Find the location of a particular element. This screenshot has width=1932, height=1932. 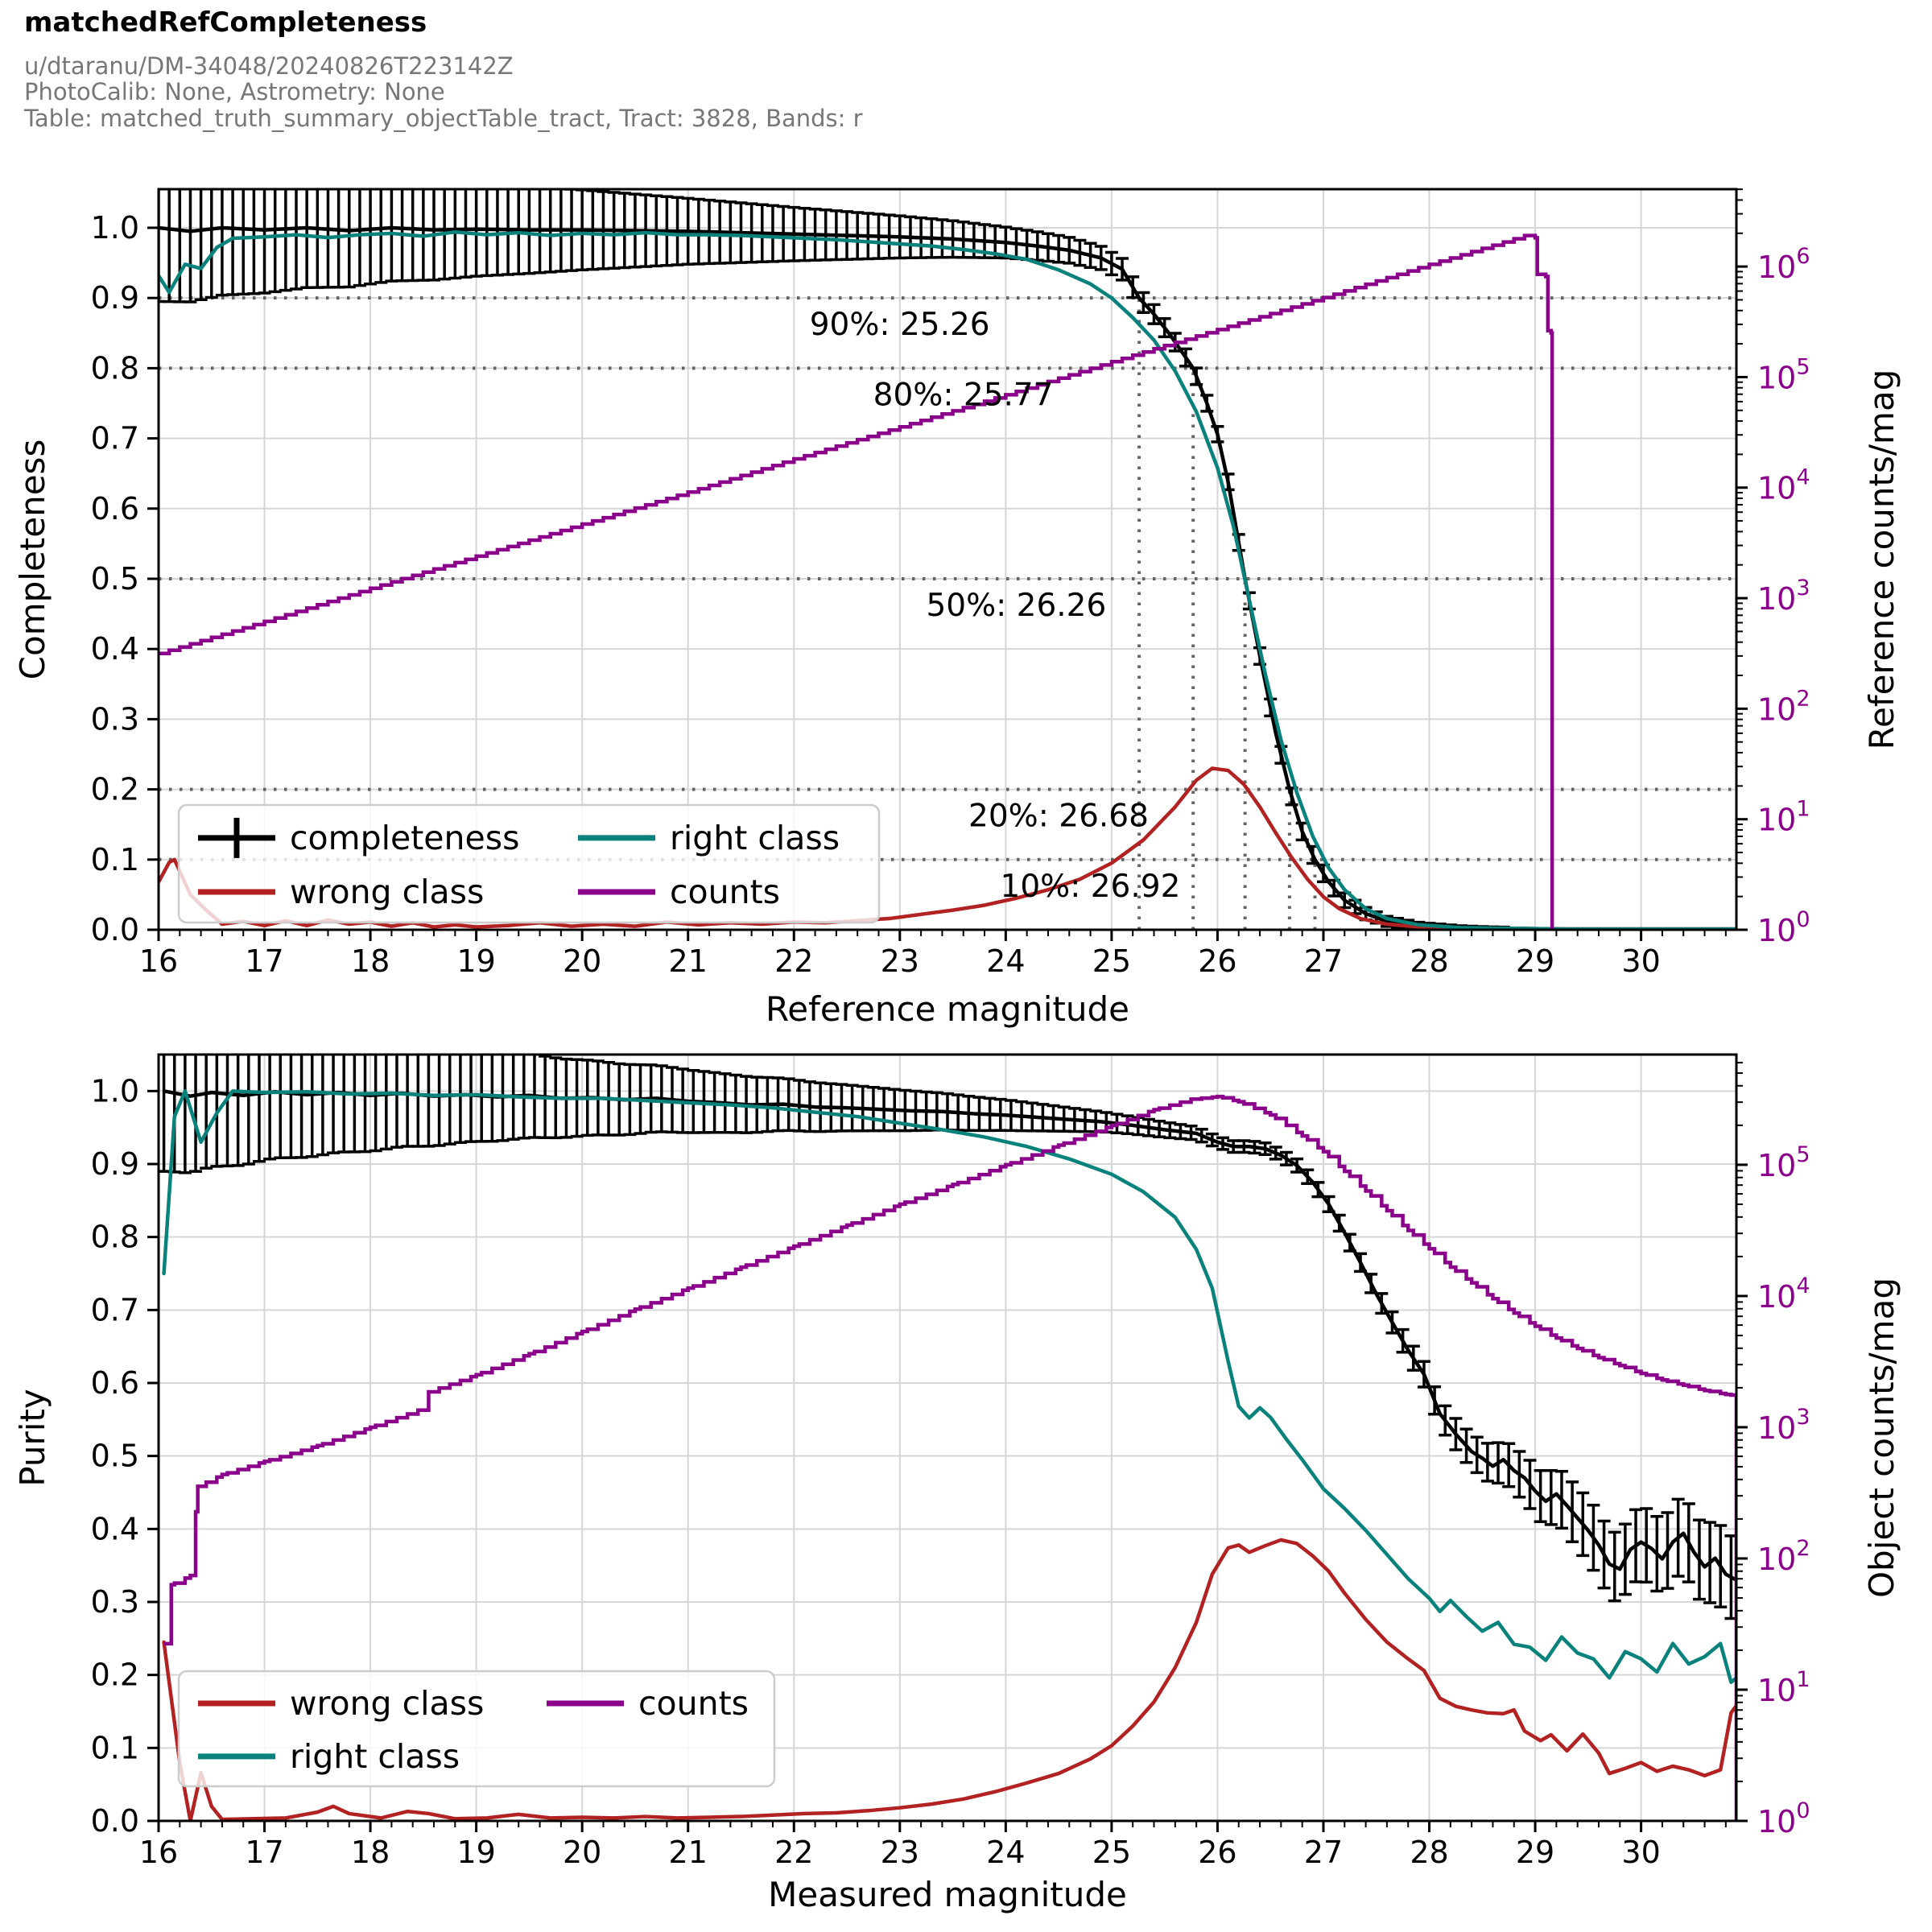

y-tick-label: 0.8 is located at coordinates (115, 368).